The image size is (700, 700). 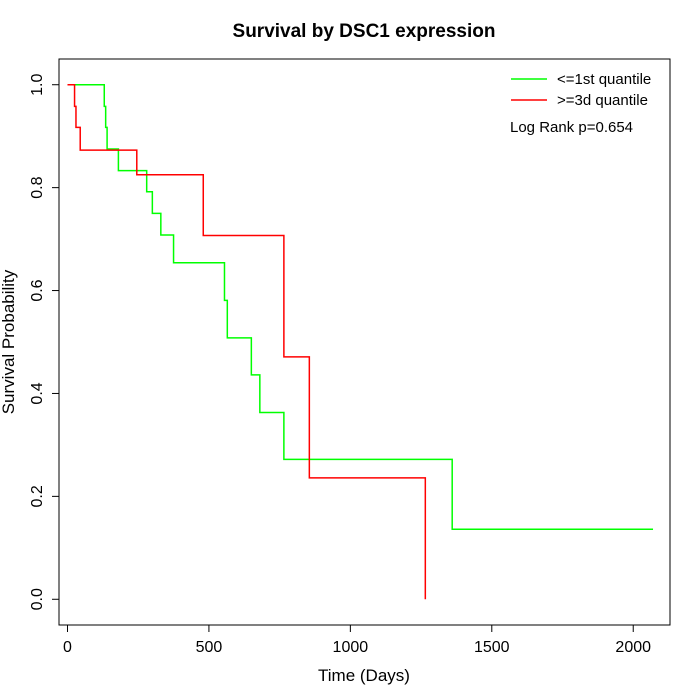 I want to click on x-axis: 0 500 1000 1500 2000, so click(x=357, y=640).